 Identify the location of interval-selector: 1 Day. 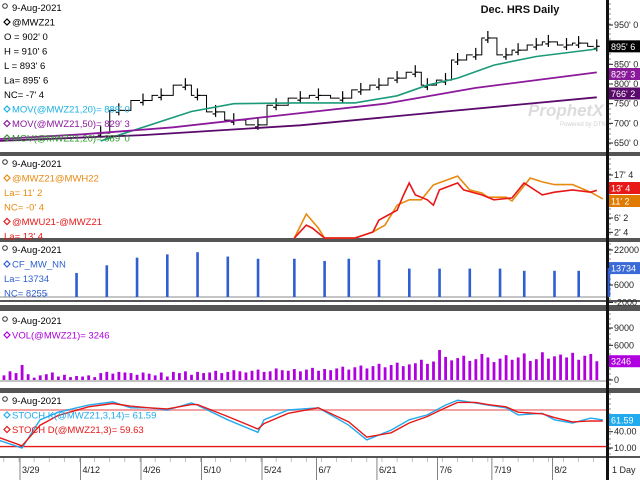
(624, 470).